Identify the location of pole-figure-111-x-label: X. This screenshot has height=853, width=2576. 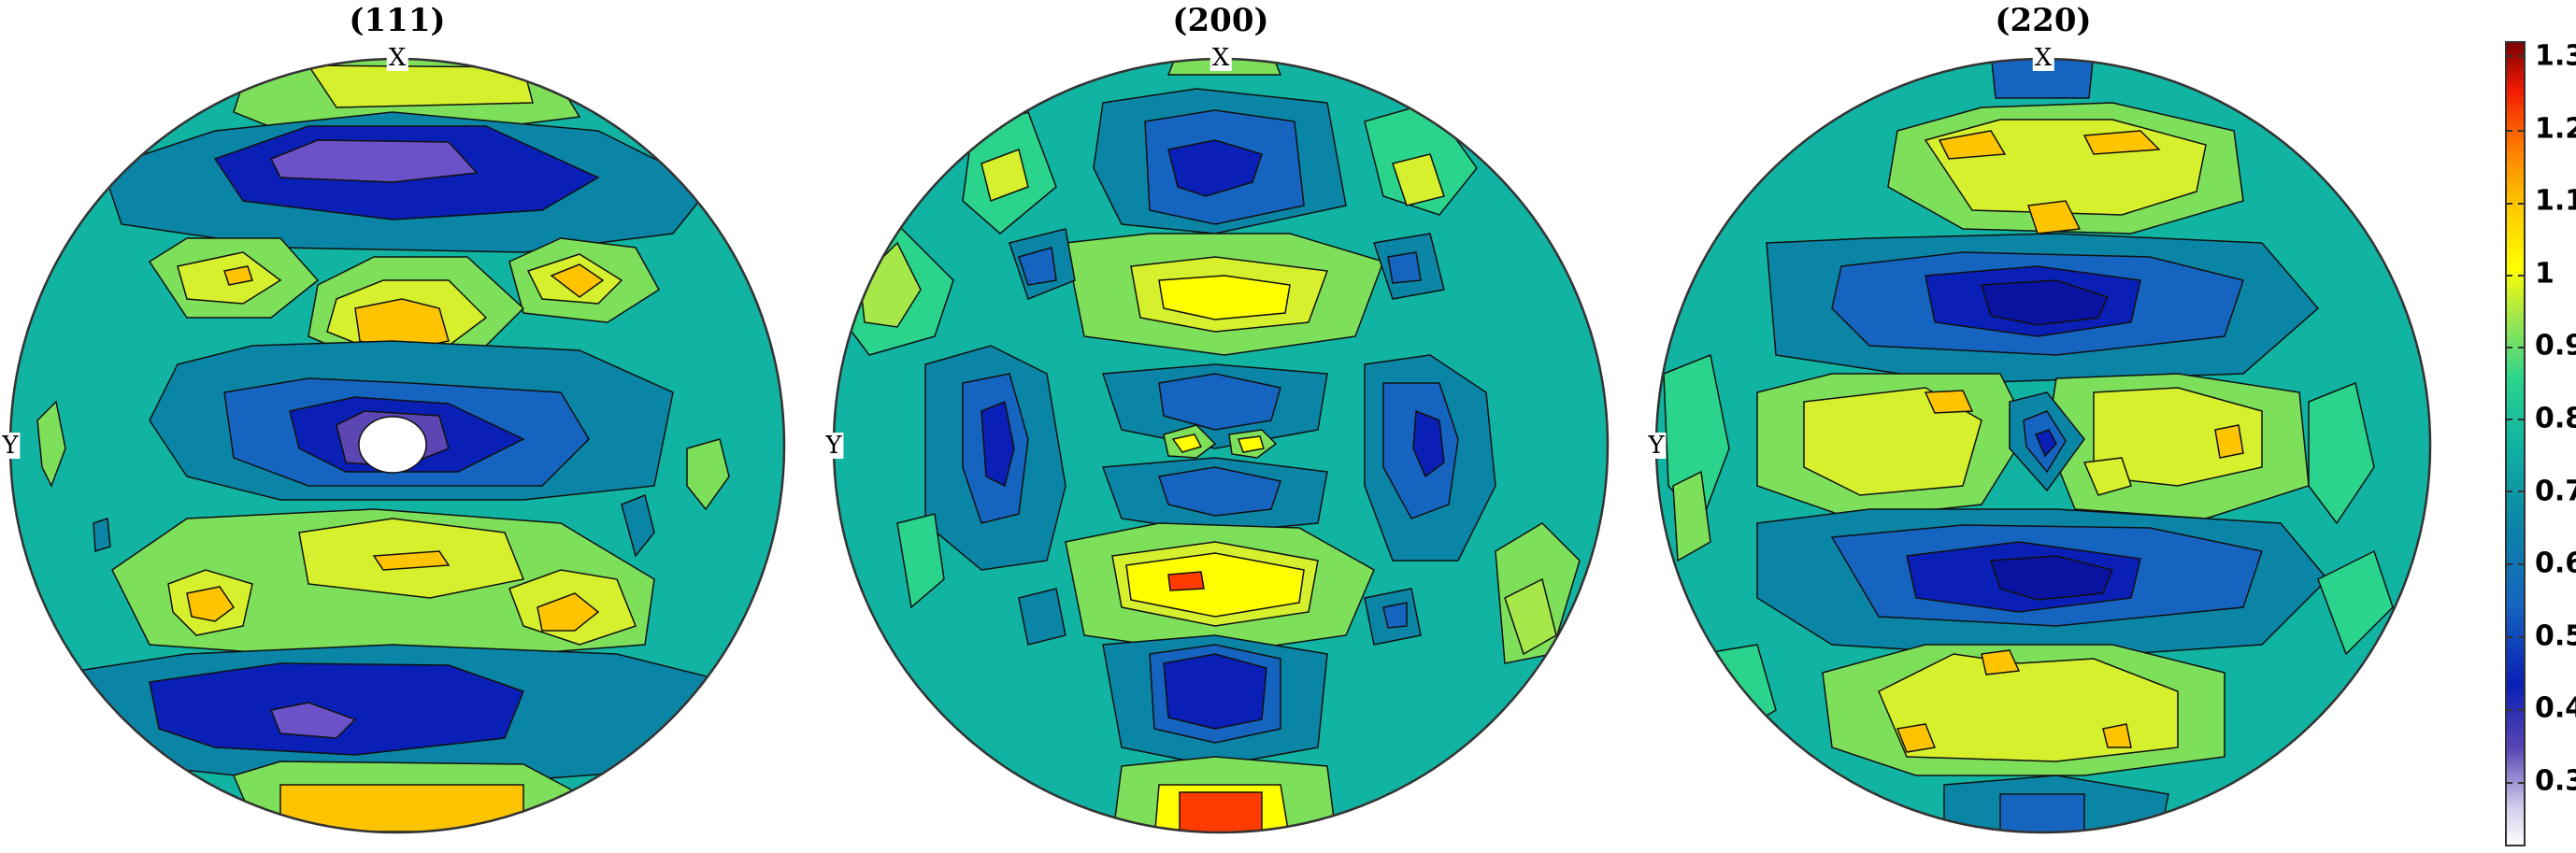
(397, 58).